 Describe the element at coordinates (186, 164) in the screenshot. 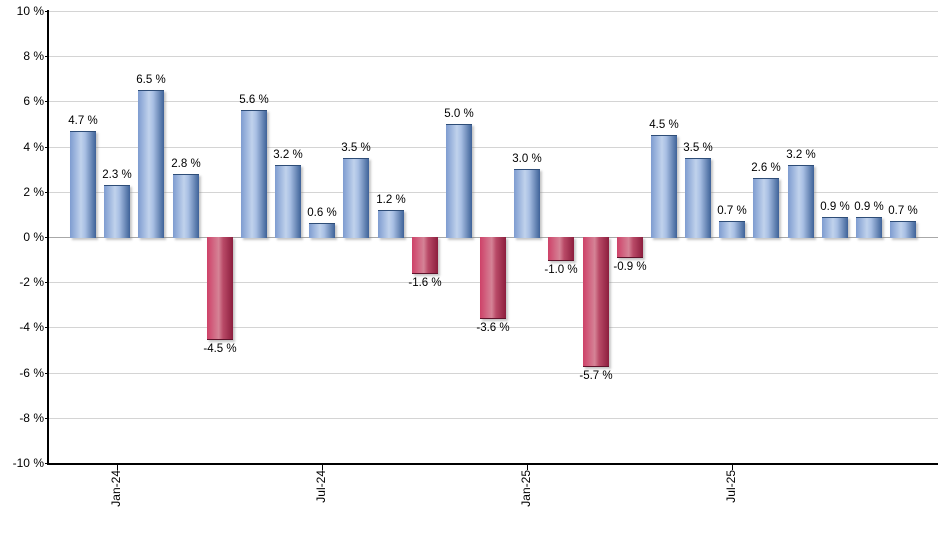

I see `bar-value-label: 2.8 %` at that location.